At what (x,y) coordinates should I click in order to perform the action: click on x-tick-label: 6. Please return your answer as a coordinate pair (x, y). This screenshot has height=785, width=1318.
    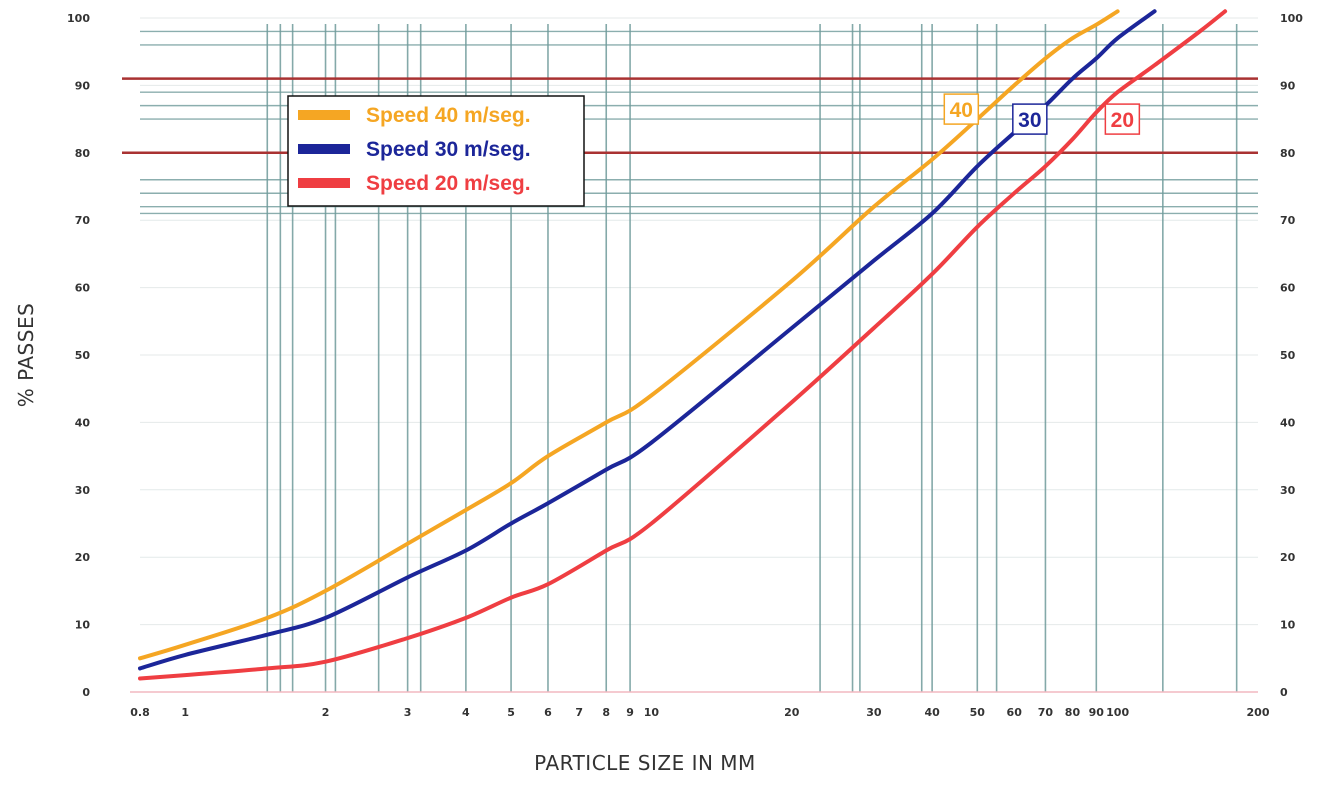
    Looking at the image, I should click on (548, 712).